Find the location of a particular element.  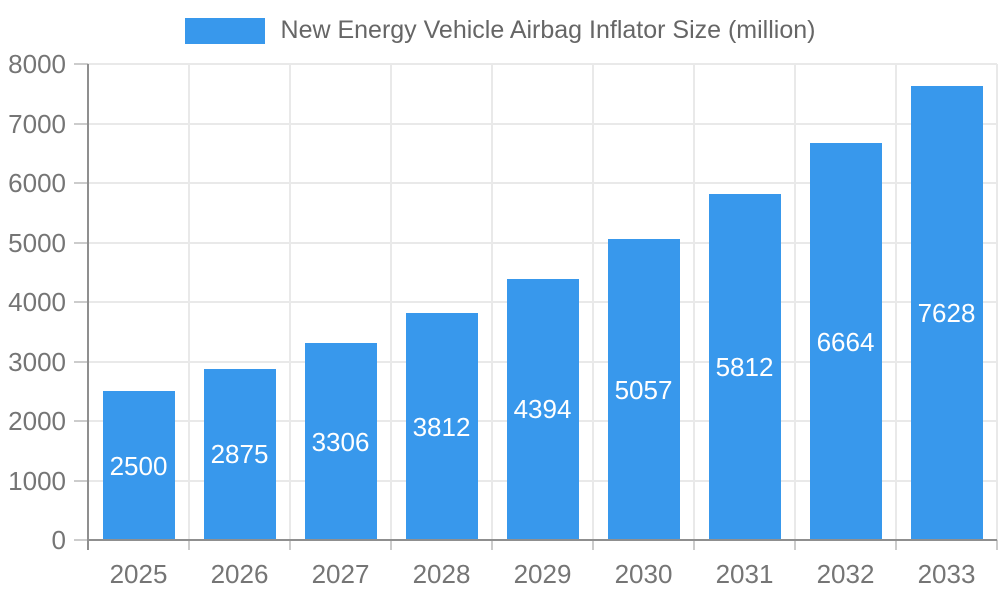

y-axis-tick-label-text: 6000 is located at coordinates (37, 183).